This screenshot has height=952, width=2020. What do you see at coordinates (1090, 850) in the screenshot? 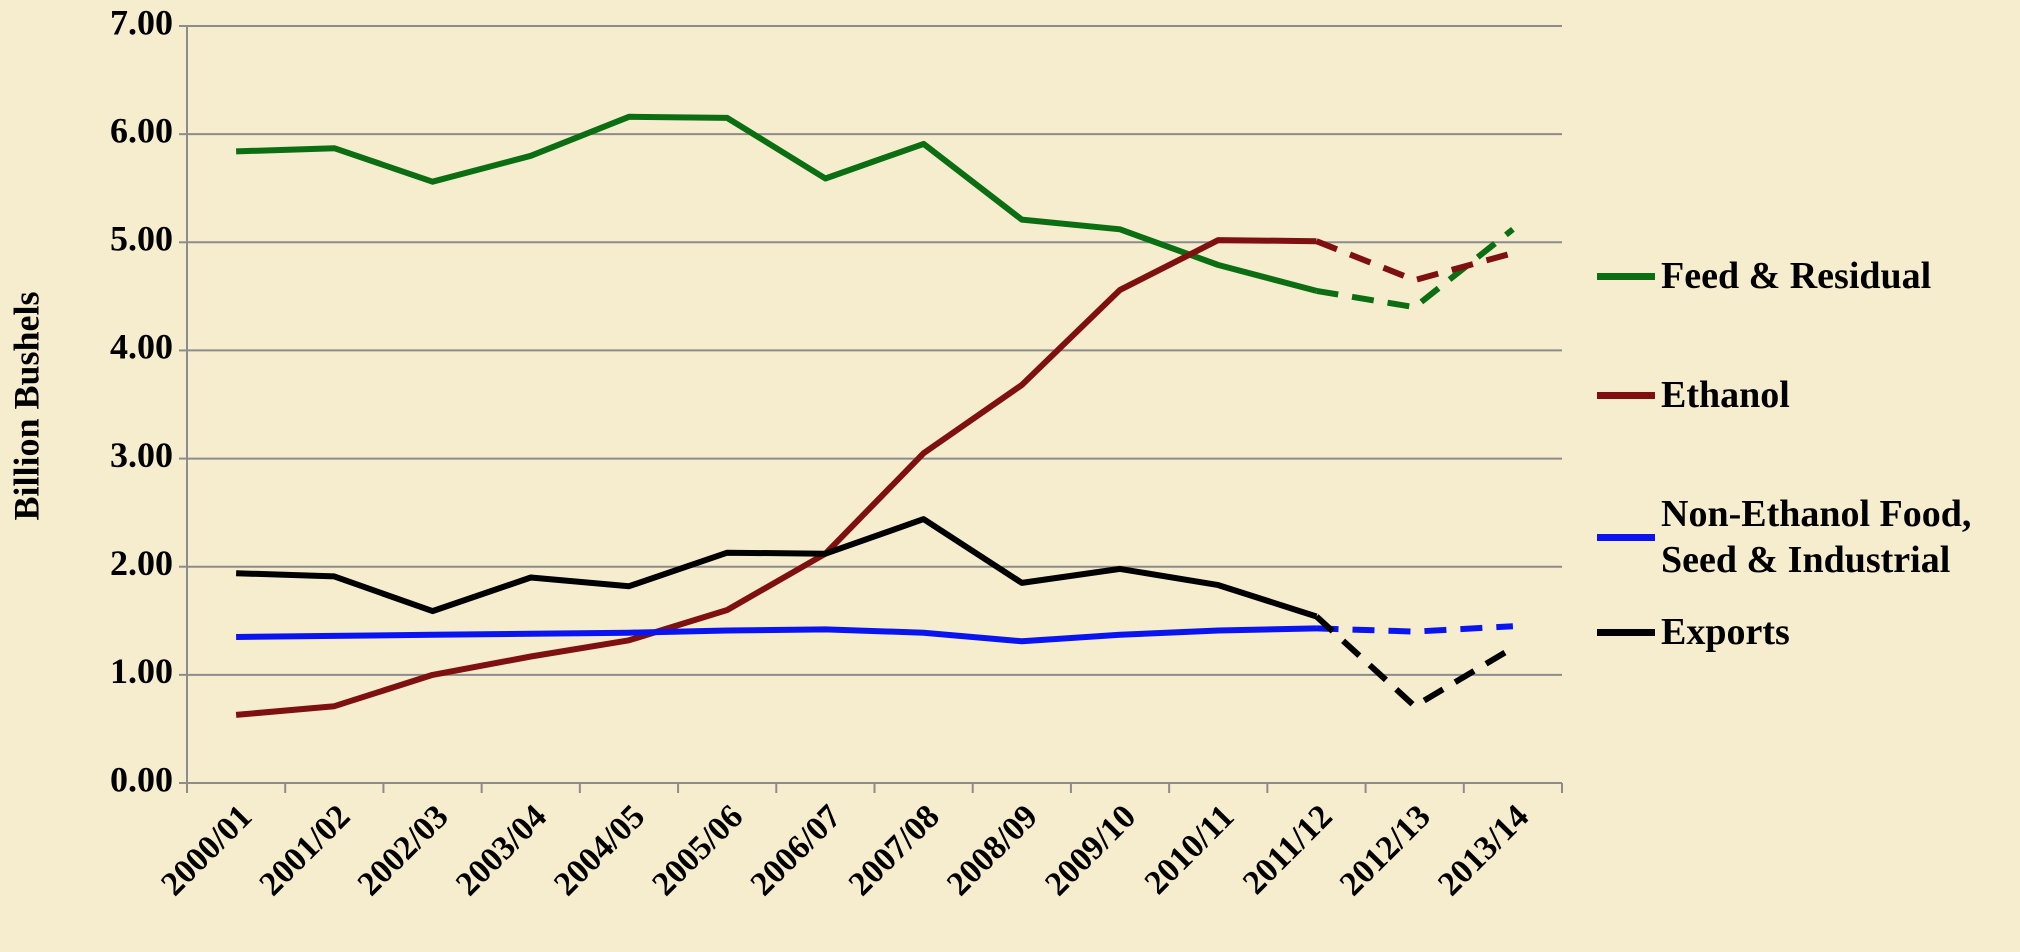
I see `x-tick-label: 2009/10` at bounding box center [1090, 850].